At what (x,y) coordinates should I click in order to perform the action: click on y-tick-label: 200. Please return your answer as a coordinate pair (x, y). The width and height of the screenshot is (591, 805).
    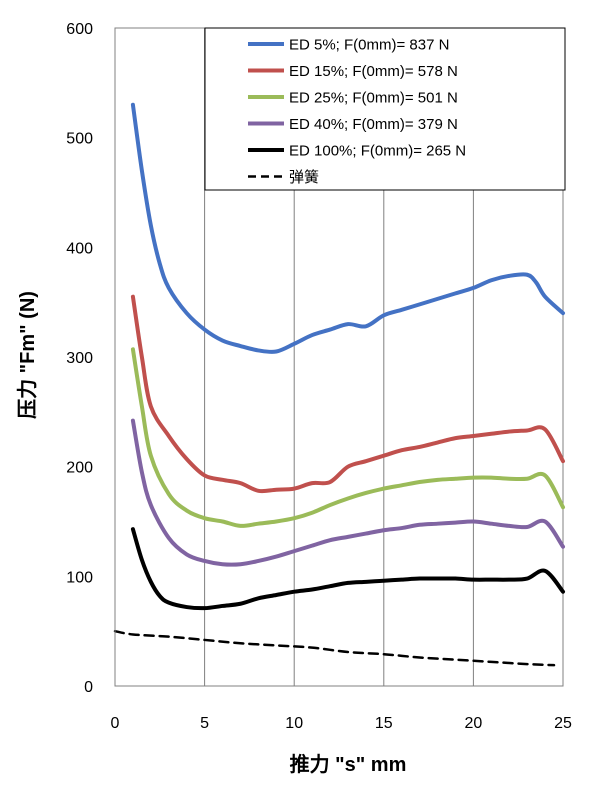
    Looking at the image, I should click on (79, 468).